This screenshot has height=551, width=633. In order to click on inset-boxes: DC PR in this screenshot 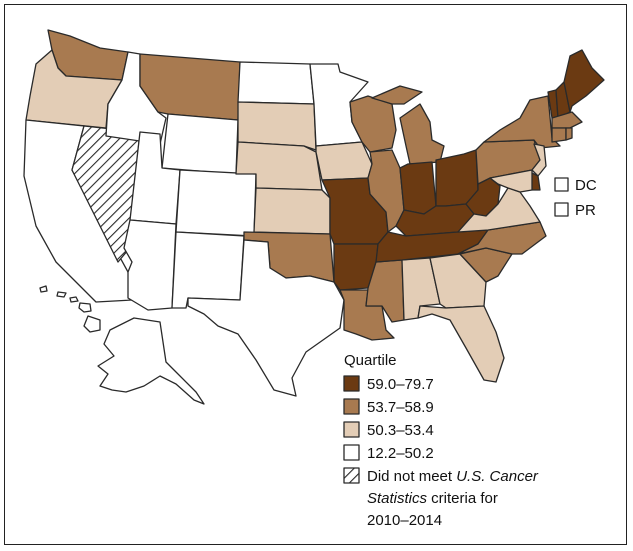, I will do `click(575, 198)`.